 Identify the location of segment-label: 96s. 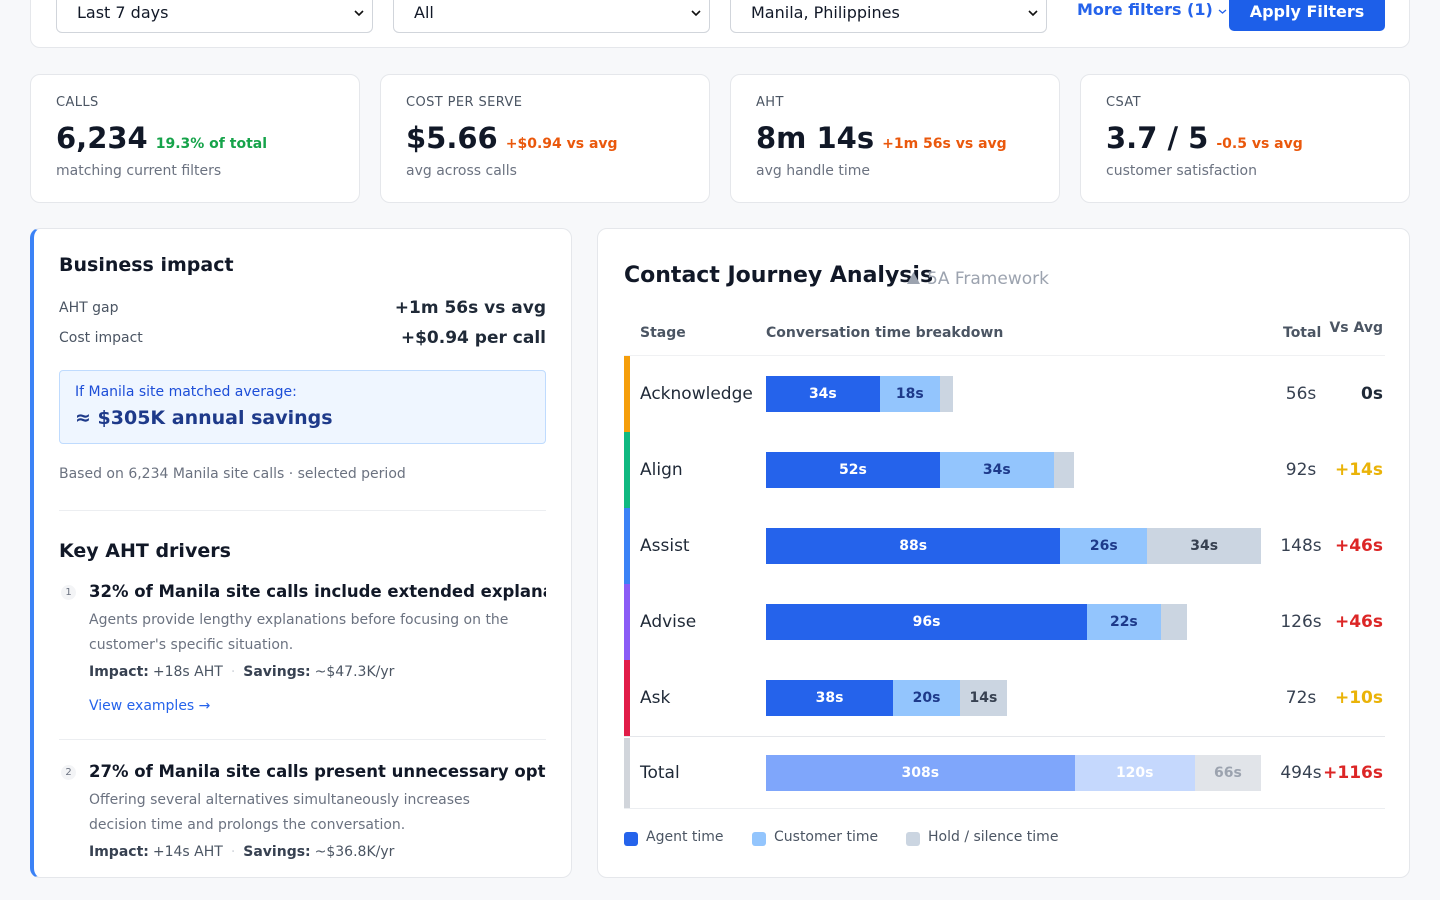
(926, 622).